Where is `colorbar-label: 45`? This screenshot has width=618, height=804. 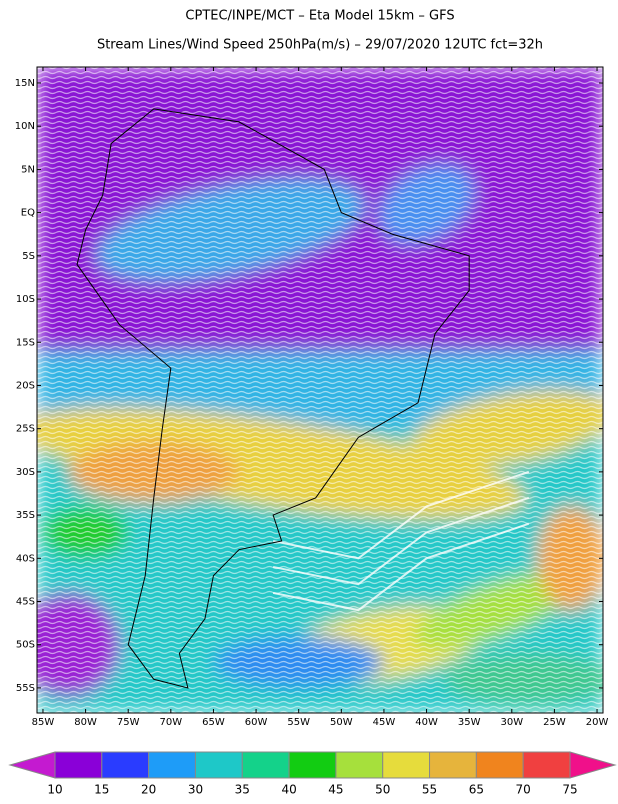 colorbar-label: 45 is located at coordinates (335, 790).